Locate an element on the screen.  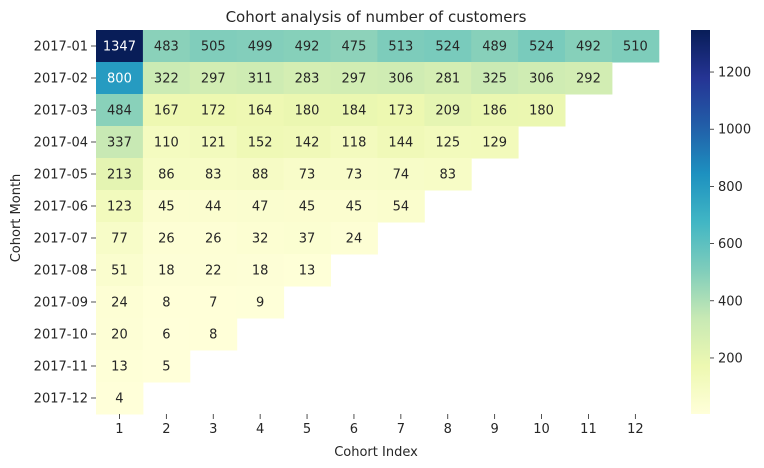
cell-value-label: 283 is located at coordinates (307, 79).